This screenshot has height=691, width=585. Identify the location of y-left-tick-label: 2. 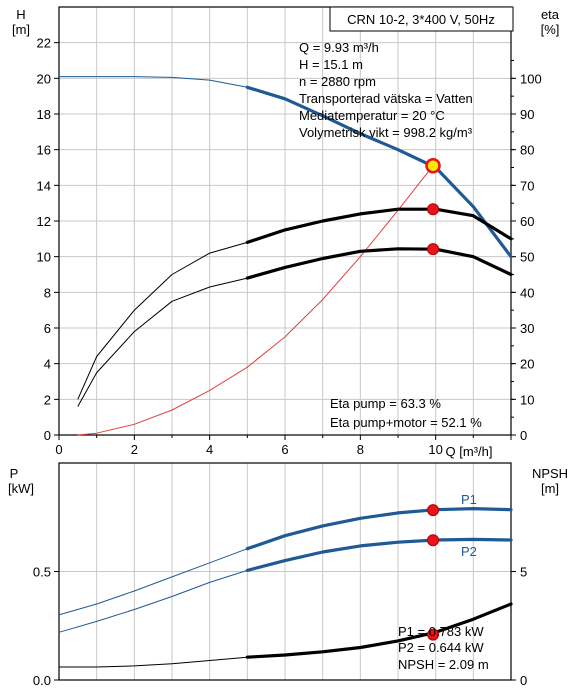
(47, 399).